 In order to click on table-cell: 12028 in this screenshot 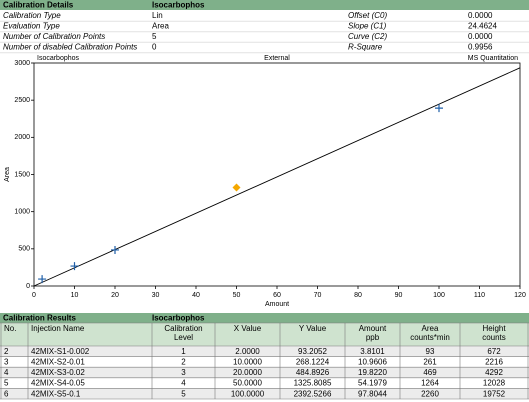, I will do `click(494, 383)`.